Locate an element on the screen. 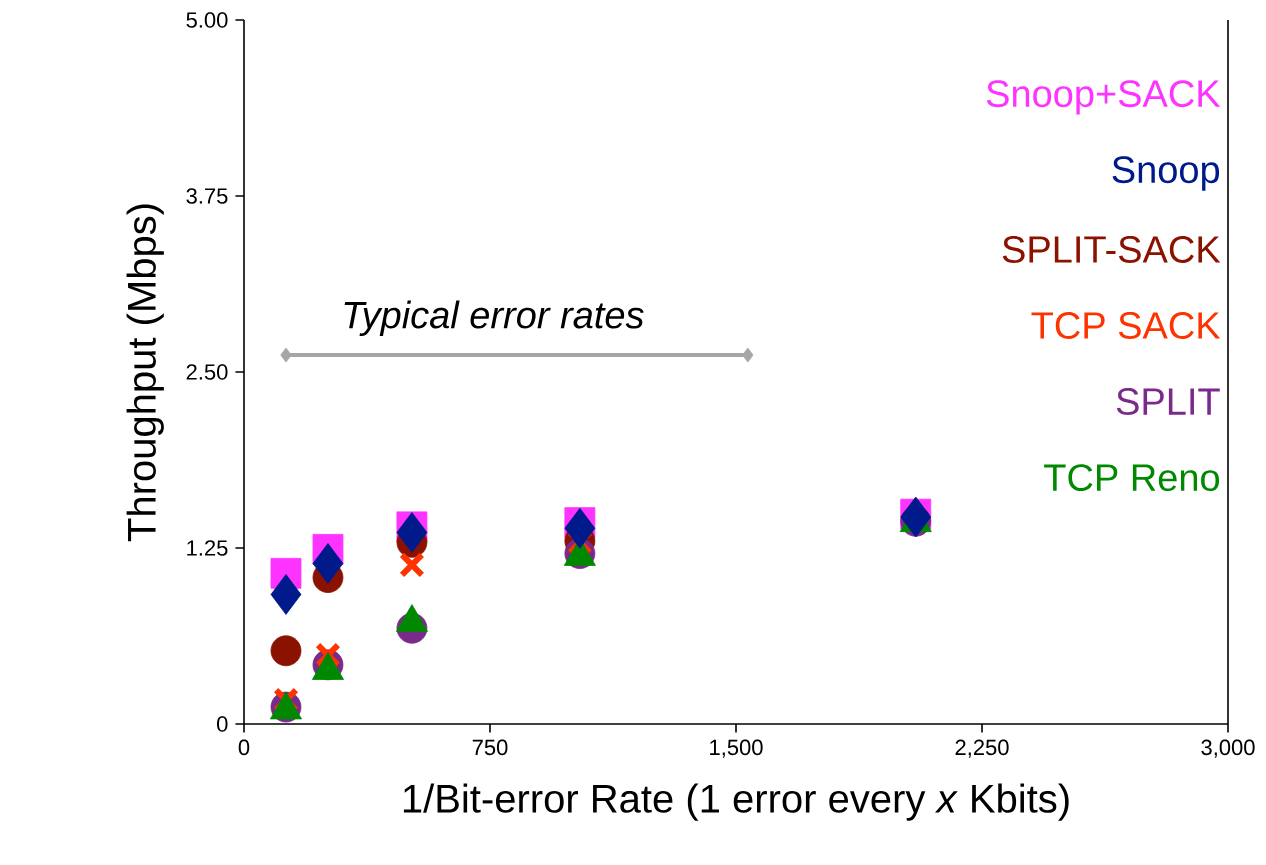 The image size is (1266, 865). y-tick-label: 0 is located at coordinates (222, 724).